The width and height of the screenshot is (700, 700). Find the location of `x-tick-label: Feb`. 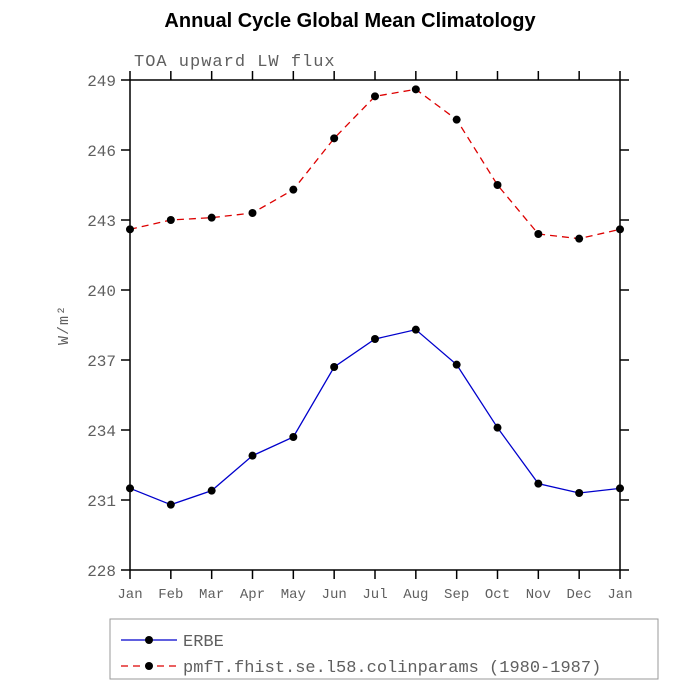

x-tick-label: Feb is located at coordinates (170, 595).